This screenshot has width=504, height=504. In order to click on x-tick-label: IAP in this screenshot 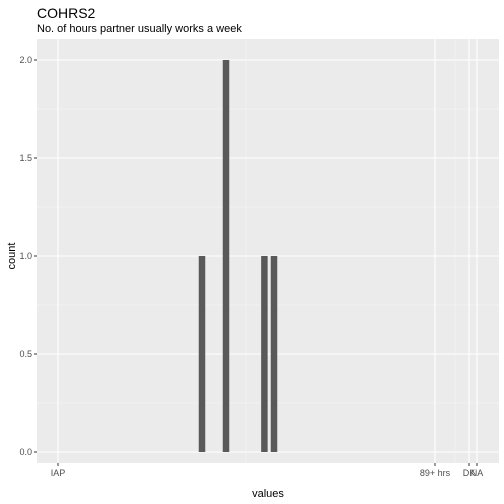, I will do `click(58, 473)`.